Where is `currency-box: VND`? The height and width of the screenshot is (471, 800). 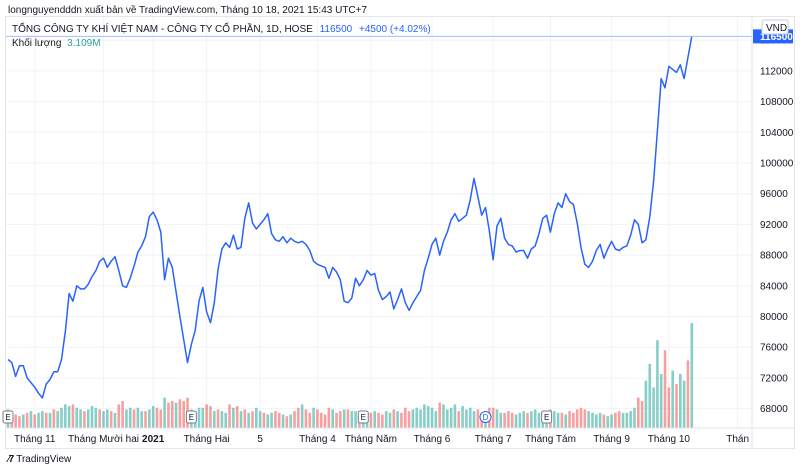
currency-box: VND is located at coordinates (775, 27).